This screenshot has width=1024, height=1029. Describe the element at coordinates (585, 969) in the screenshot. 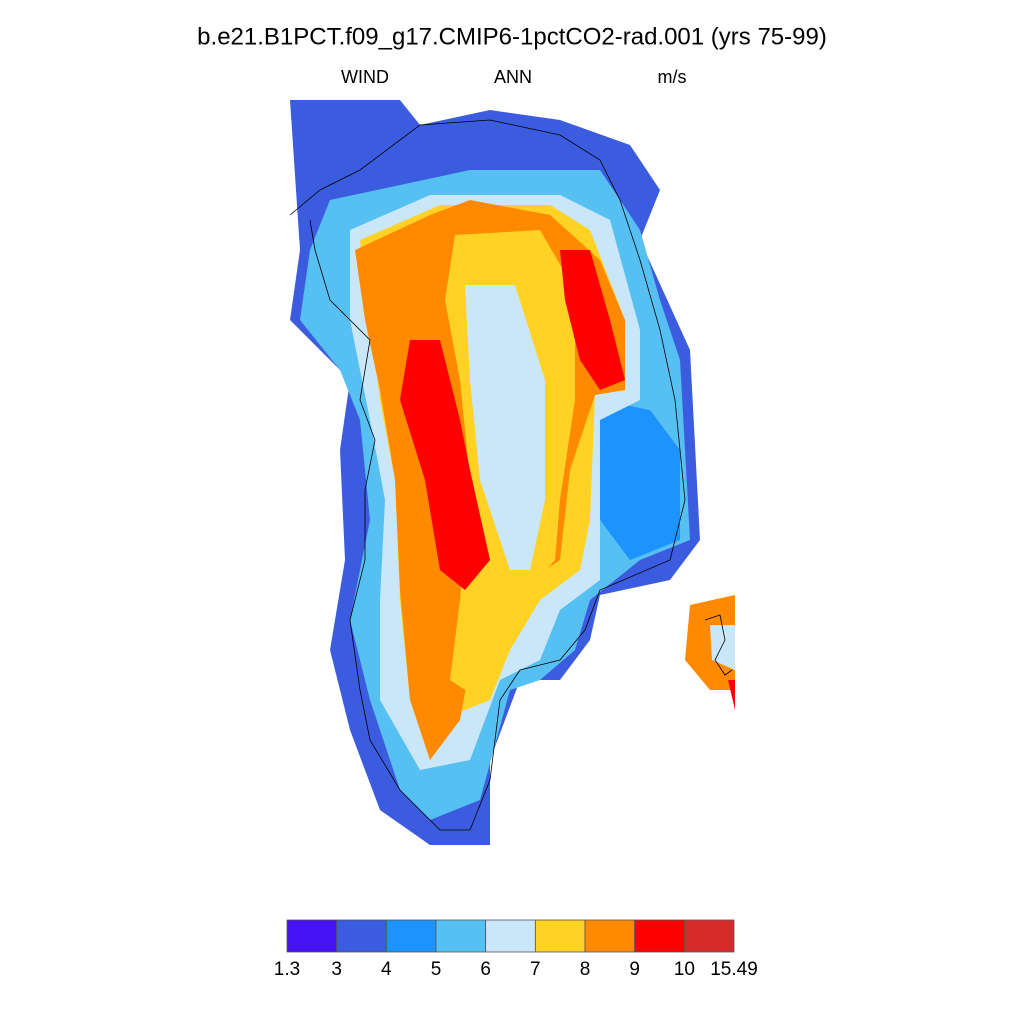

I see `colorbar-label: 8` at that location.